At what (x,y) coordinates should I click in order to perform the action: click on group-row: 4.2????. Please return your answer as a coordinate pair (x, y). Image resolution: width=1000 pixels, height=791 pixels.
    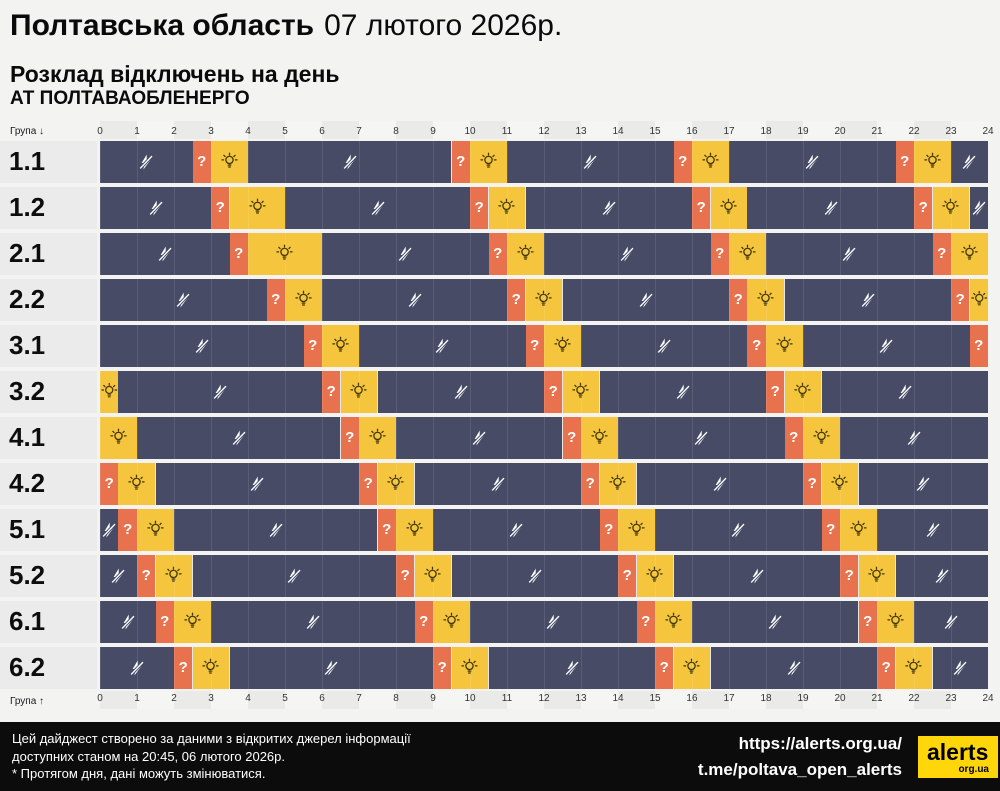
    Looking at the image, I should click on (494, 483).